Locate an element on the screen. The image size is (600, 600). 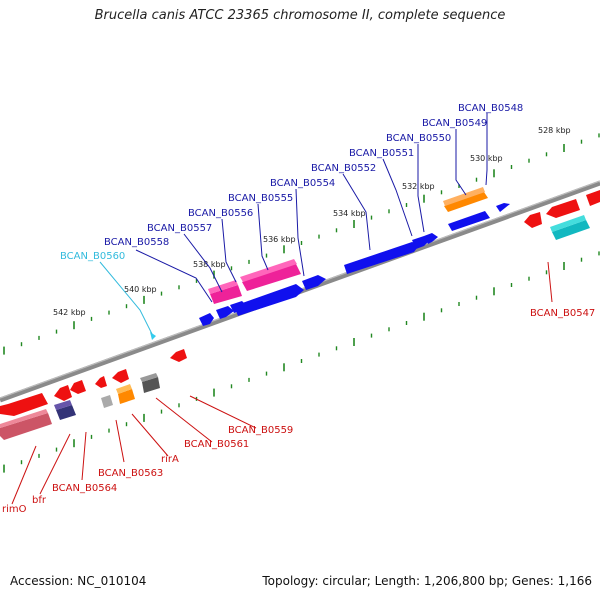
gene-label: bfr is located at coordinates (39, 500).